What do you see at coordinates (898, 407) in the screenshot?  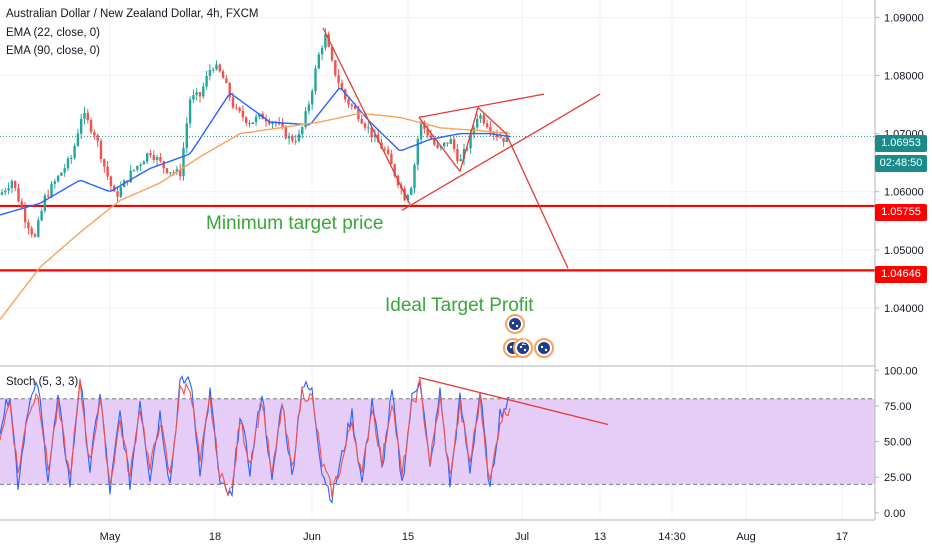 I see `stoch-tick-label: 75.00` at bounding box center [898, 407].